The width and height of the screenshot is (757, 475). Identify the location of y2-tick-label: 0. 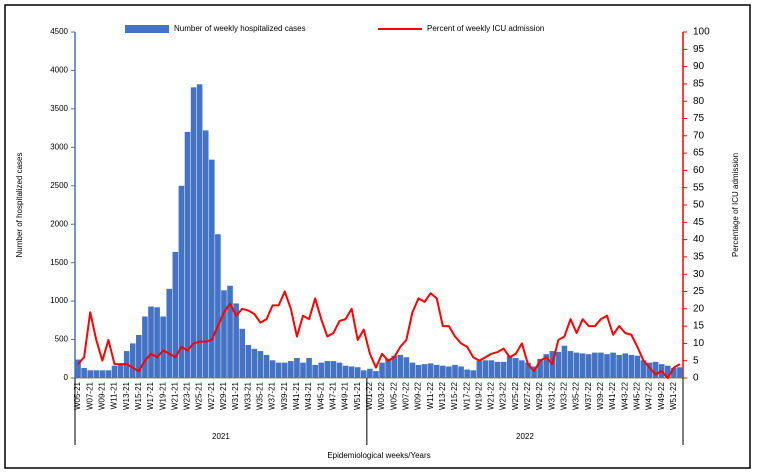
(696, 378).